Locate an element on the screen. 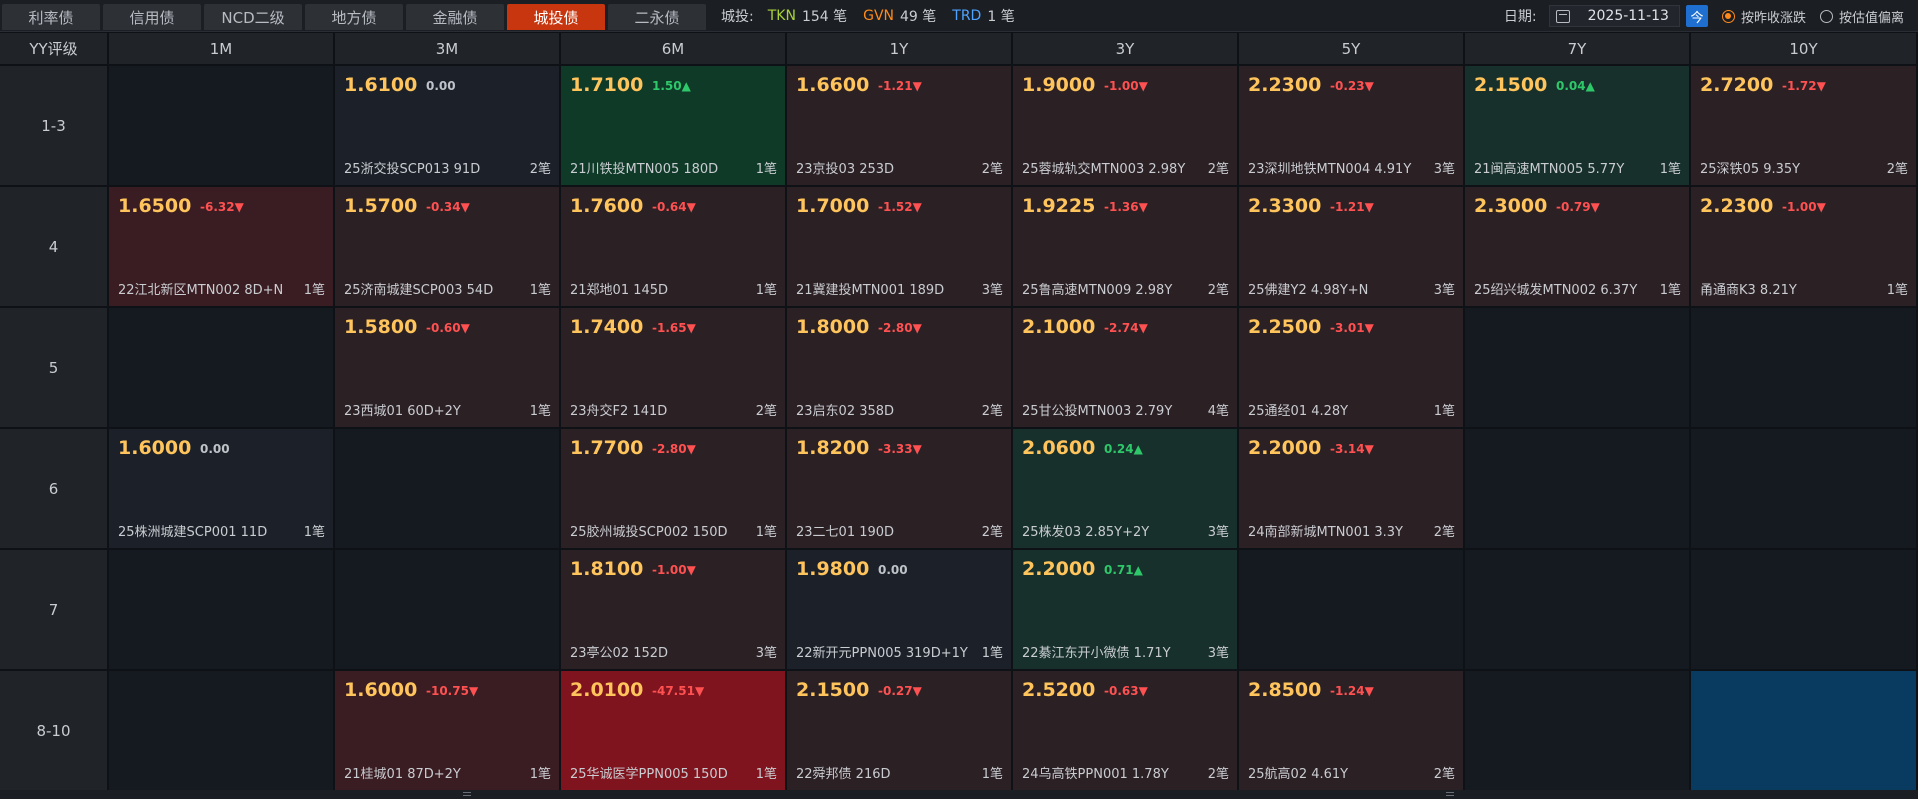  quote-price: 1.8100 is located at coordinates (607, 569).